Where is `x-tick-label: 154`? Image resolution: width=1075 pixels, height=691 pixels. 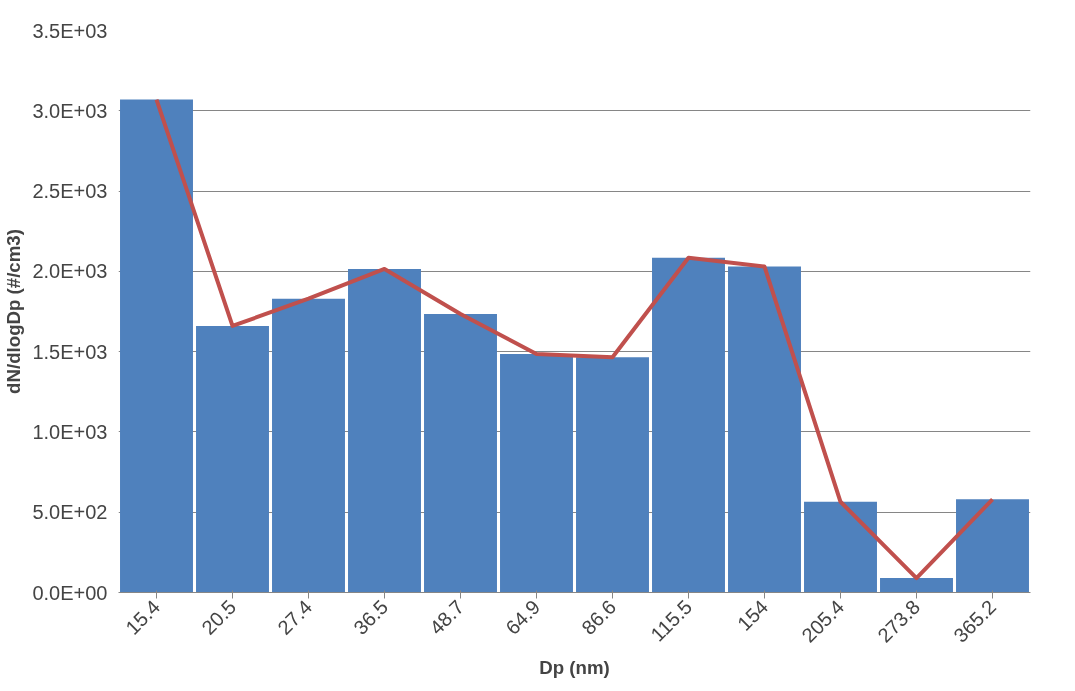
x-tick-label: 154 is located at coordinates (753, 615).